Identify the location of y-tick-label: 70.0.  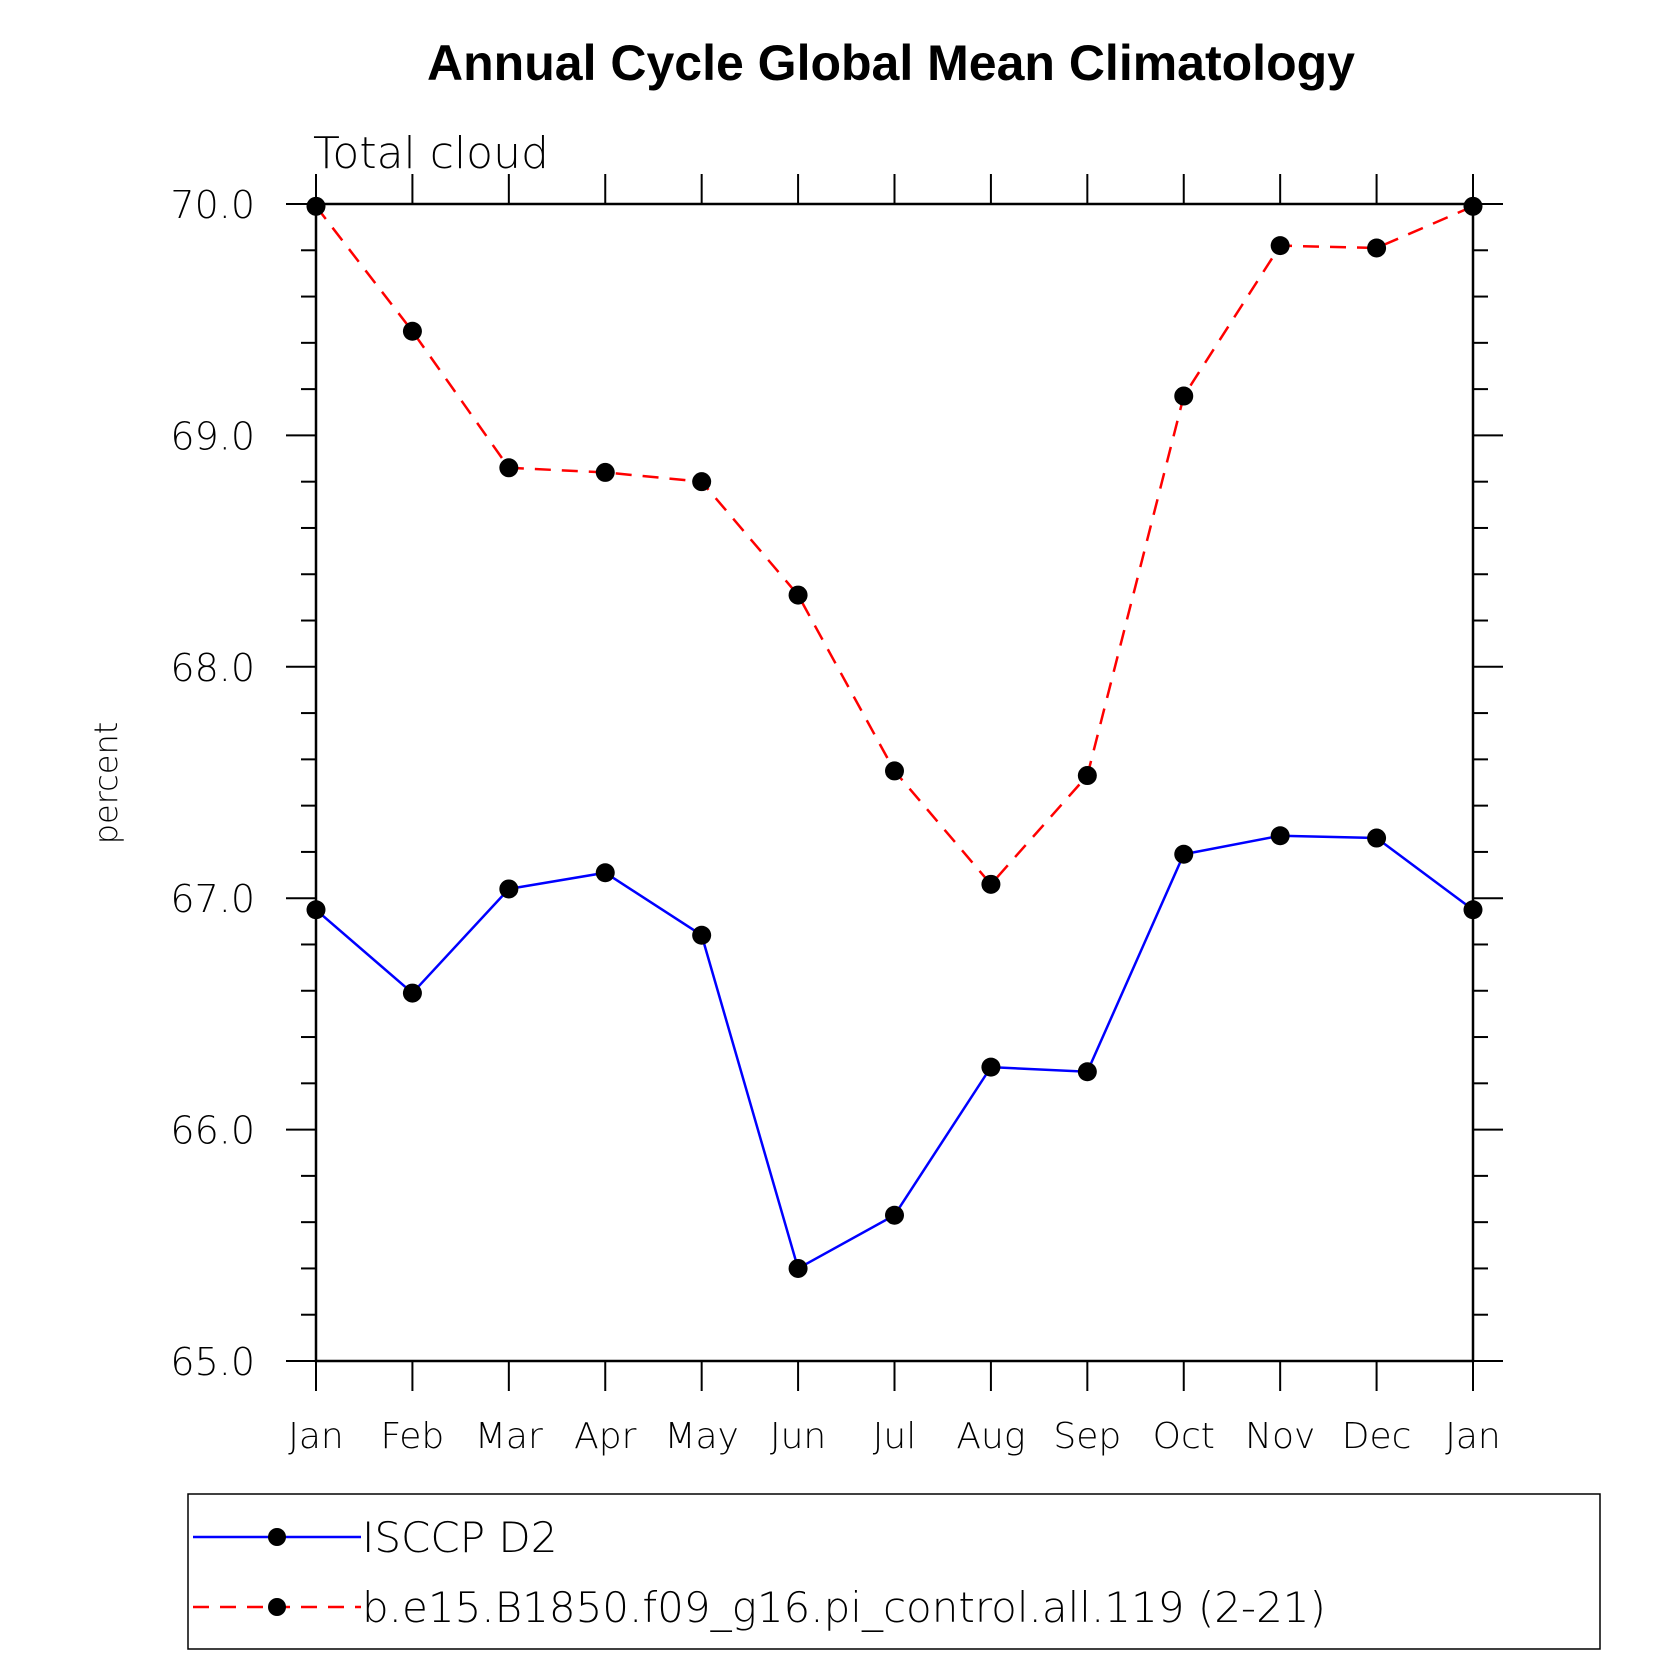
(212, 205).